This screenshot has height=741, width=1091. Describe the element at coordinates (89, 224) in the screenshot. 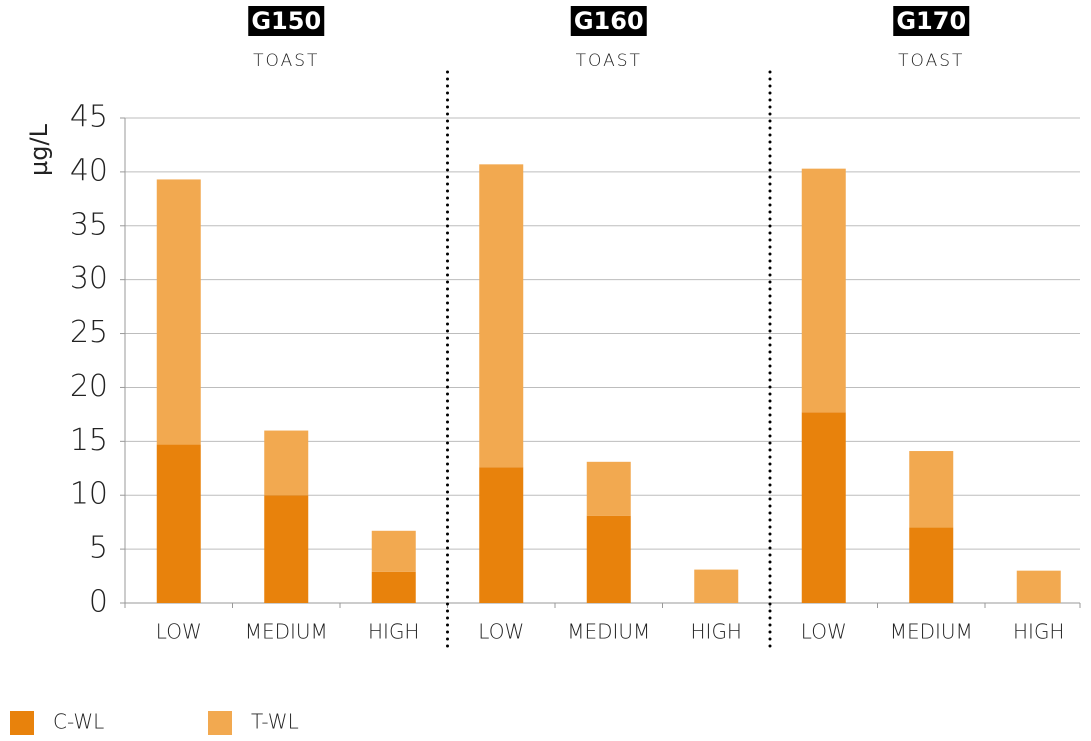

I see `y-tick-label: 35` at that location.